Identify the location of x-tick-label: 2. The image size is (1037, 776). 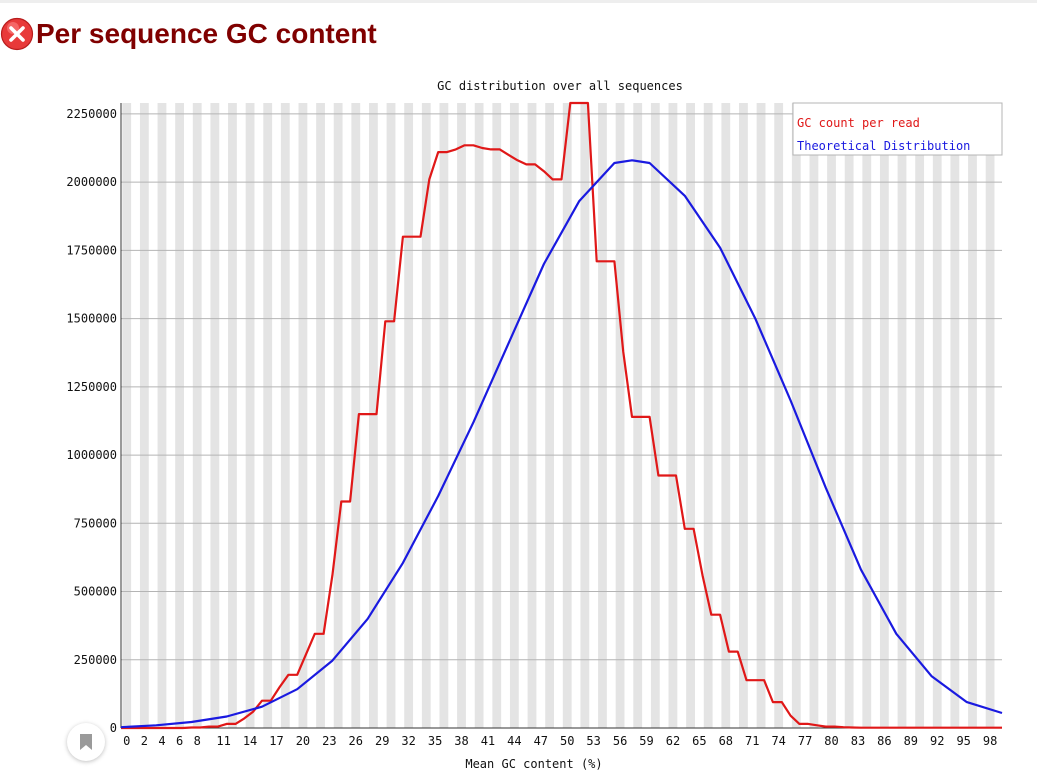
(144, 741).